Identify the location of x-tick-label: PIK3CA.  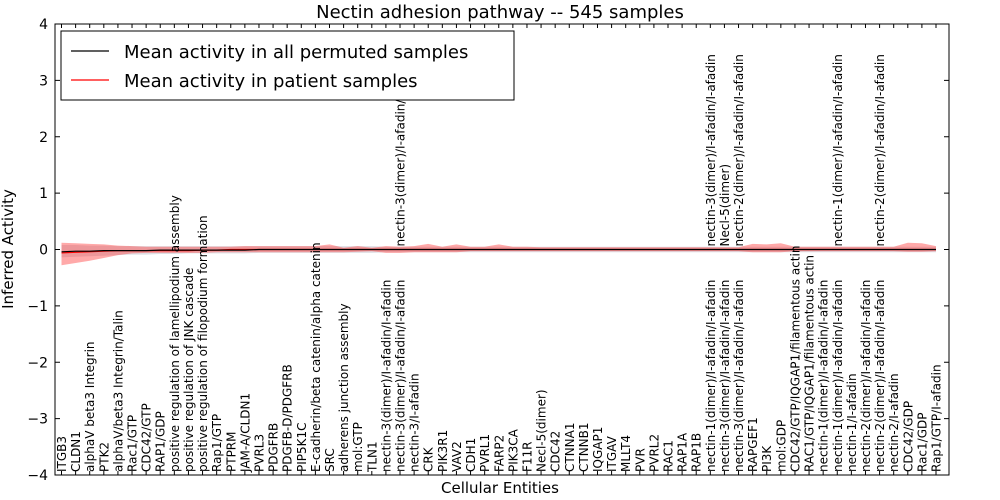
(513, 450).